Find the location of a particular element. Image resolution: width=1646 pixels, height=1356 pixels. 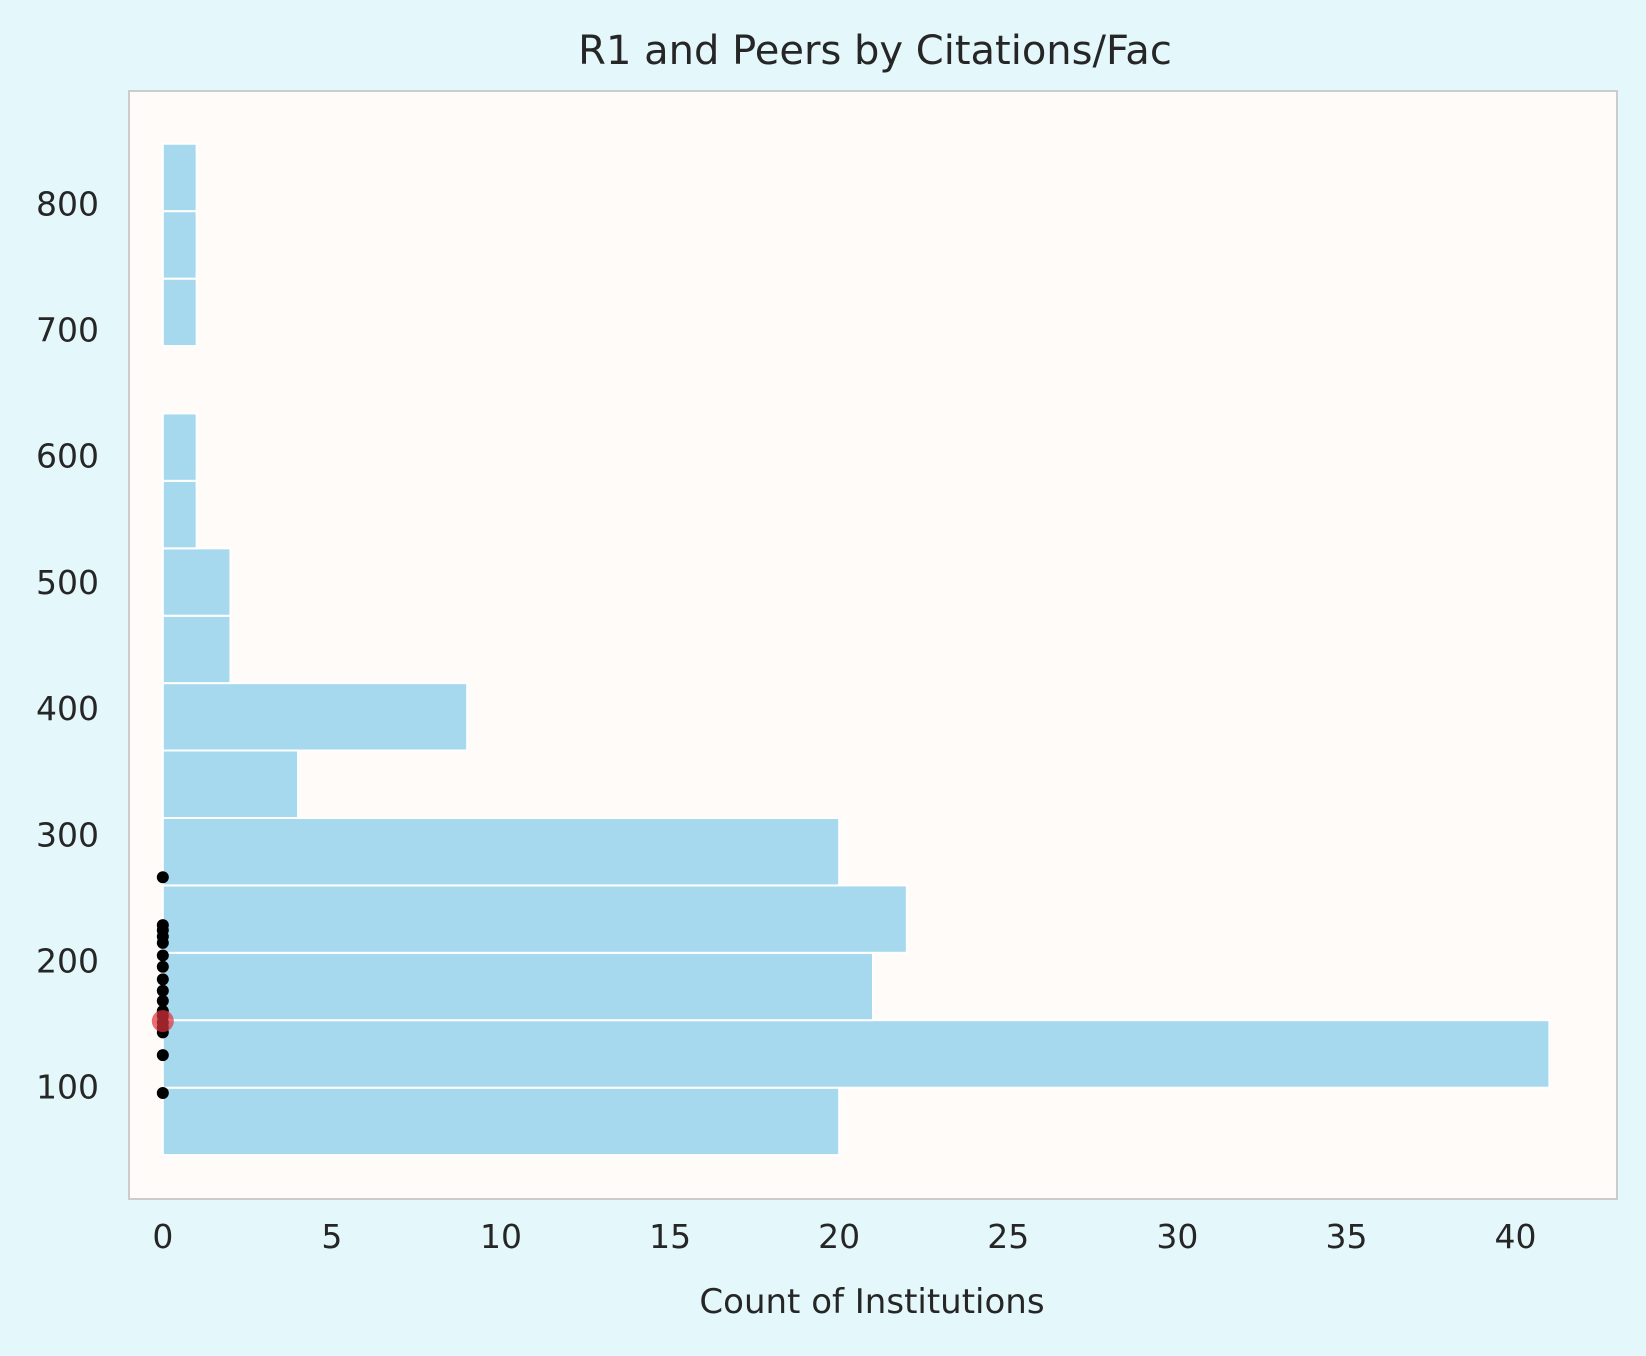

y-tick-label: 200 is located at coordinates (67, 960).